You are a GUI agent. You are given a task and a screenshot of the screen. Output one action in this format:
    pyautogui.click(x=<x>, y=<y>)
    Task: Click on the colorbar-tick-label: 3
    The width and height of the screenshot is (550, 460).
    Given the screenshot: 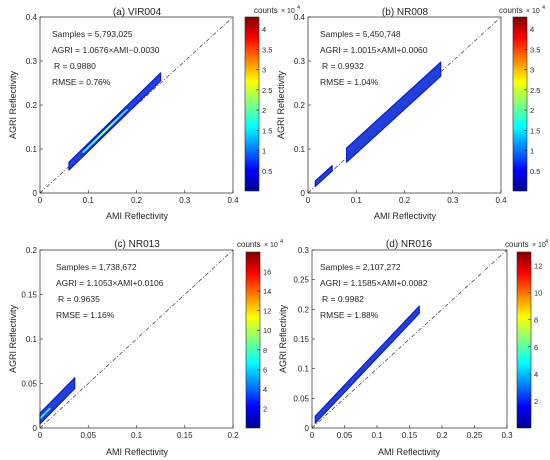 What is the action you would take?
    pyautogui.click(x=264, y=70)
    